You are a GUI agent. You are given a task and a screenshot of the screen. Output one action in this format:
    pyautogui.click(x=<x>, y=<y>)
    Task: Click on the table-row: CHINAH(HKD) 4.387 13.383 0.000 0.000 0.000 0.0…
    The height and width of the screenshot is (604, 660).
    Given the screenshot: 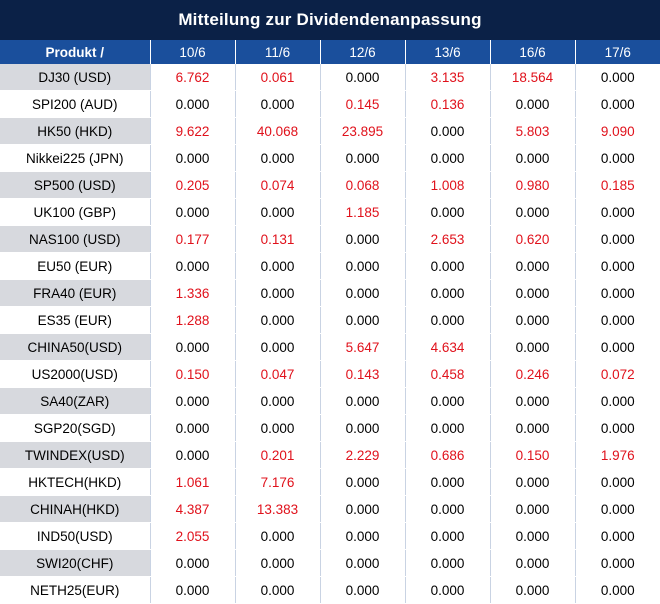 What is the action you would take?
    pyautogui.click(x=330, y=509)
    